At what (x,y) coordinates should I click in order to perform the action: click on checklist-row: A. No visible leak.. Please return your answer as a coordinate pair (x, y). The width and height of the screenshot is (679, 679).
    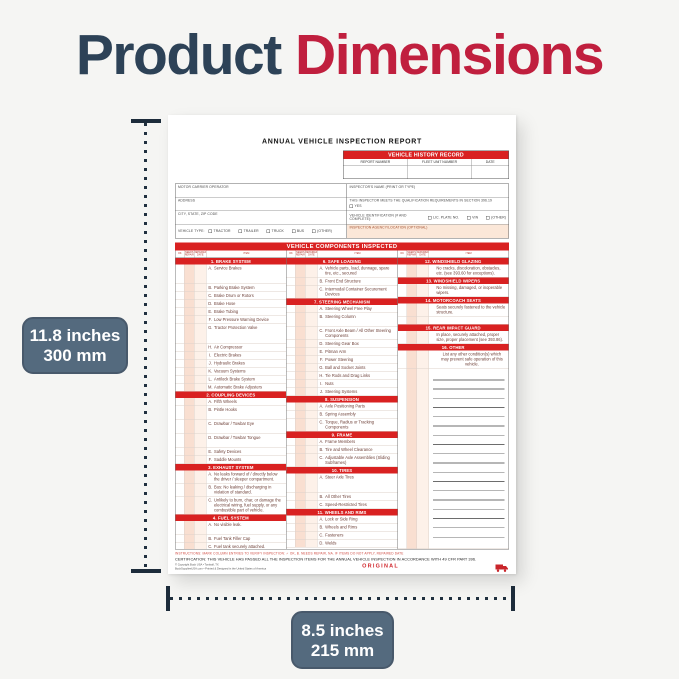
    Looking at the image, I should click on (231, 528).